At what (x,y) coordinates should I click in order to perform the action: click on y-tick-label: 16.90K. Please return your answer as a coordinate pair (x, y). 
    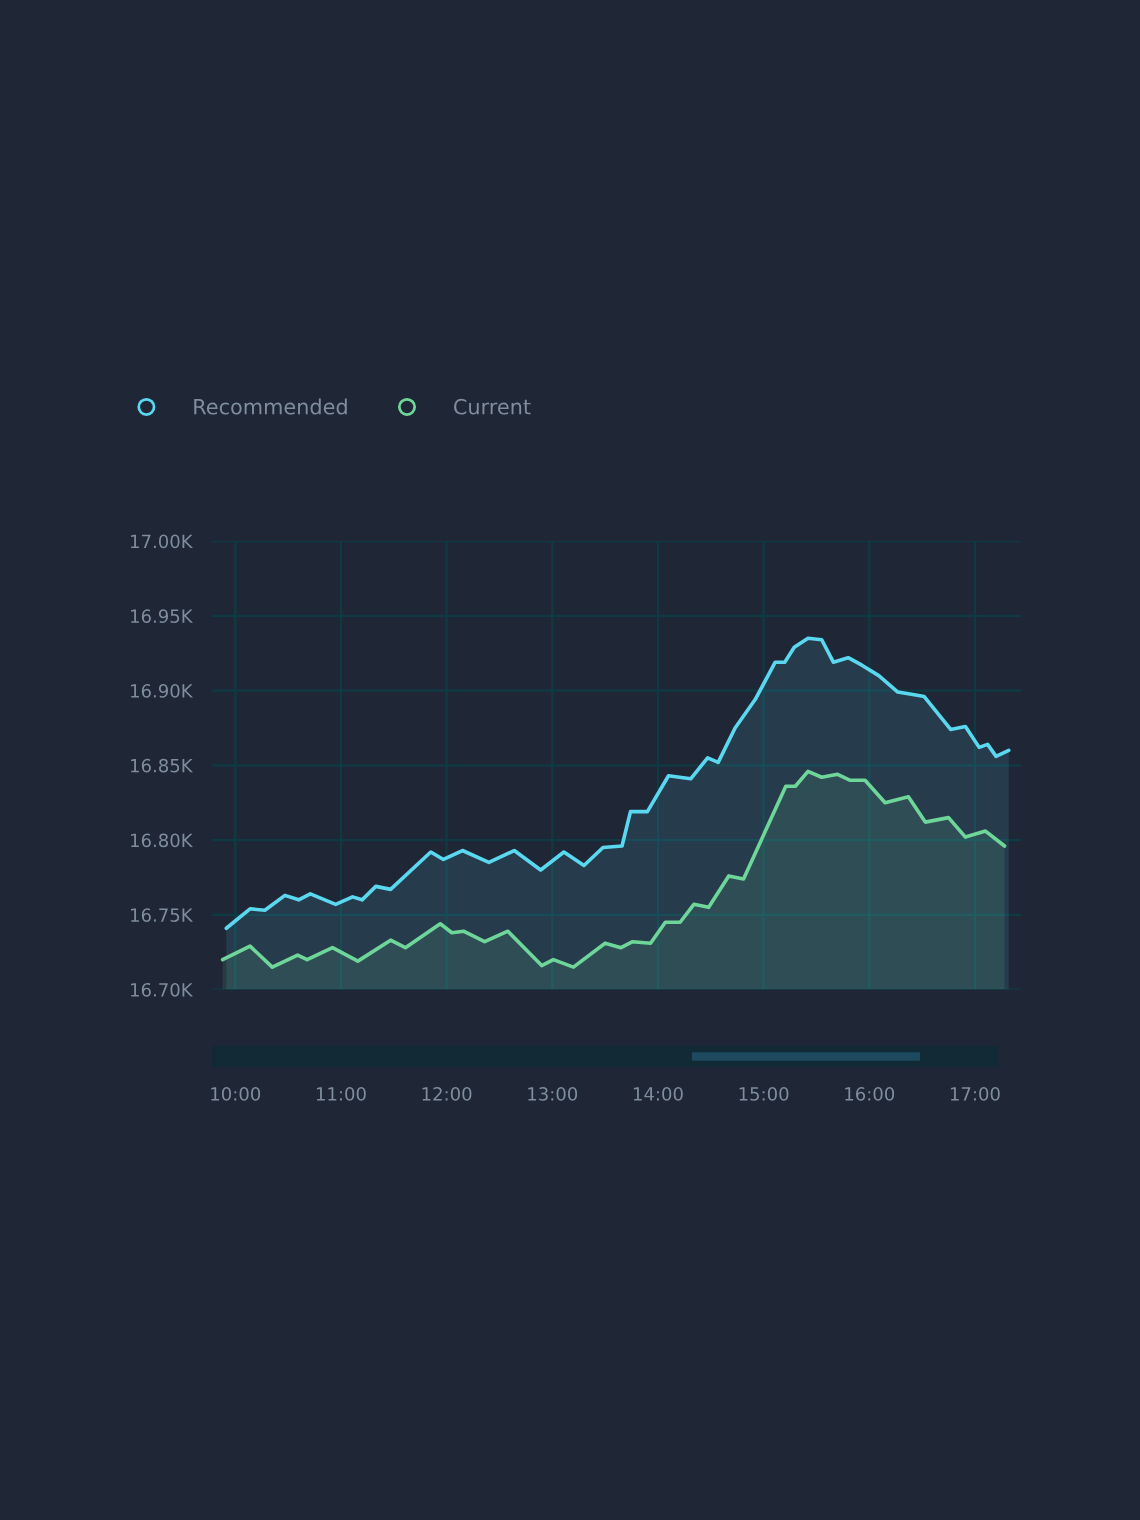
    Looking at the image, I should click on (162, 691).